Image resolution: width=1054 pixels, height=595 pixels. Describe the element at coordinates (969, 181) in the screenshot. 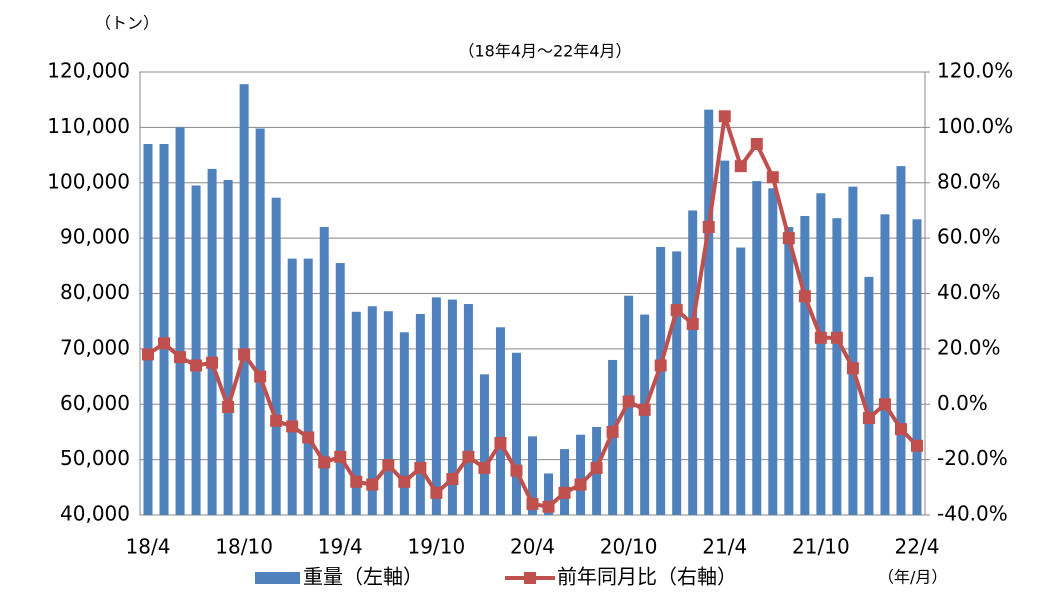

I see `y2-tick-label: 80.0%` at that location.